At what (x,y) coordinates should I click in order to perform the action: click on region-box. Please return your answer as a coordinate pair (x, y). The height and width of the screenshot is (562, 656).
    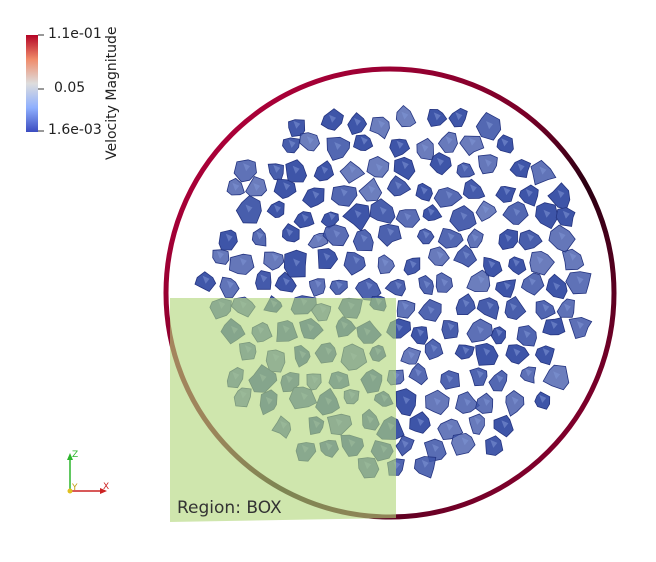
    Looking at the image, I should click on (283, 410).